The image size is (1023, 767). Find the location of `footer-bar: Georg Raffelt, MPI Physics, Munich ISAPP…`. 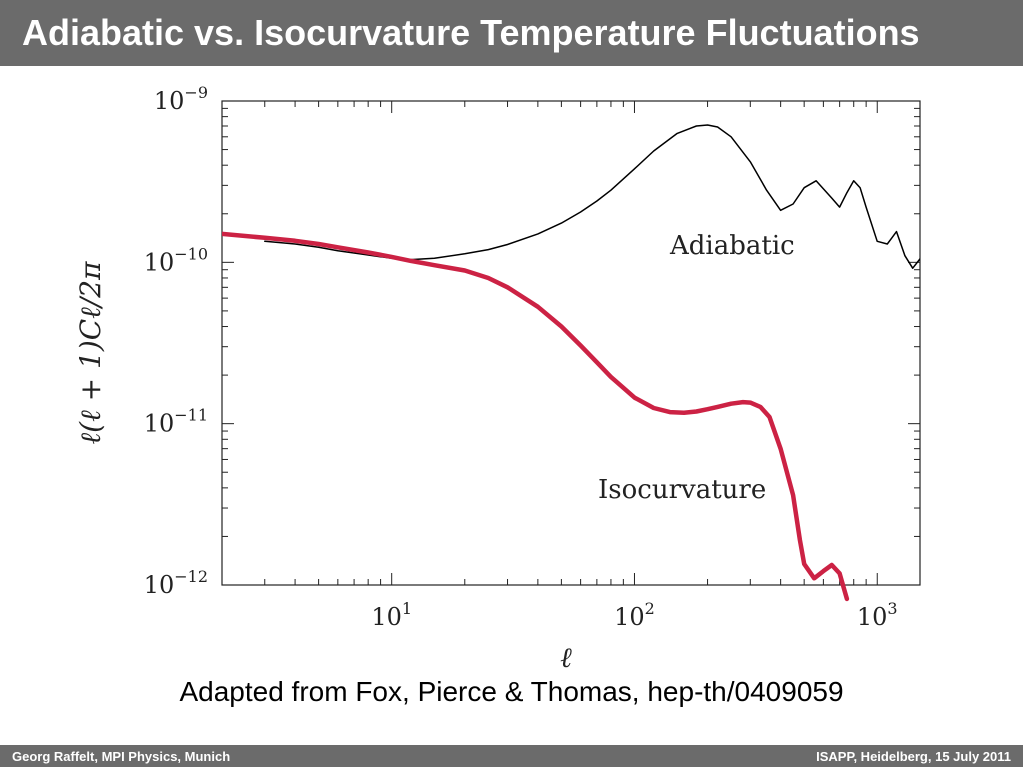

footer-bar: Georg Raffelt, MPI Physics, Munich ISAPP… is located at coordinates (511, 756).